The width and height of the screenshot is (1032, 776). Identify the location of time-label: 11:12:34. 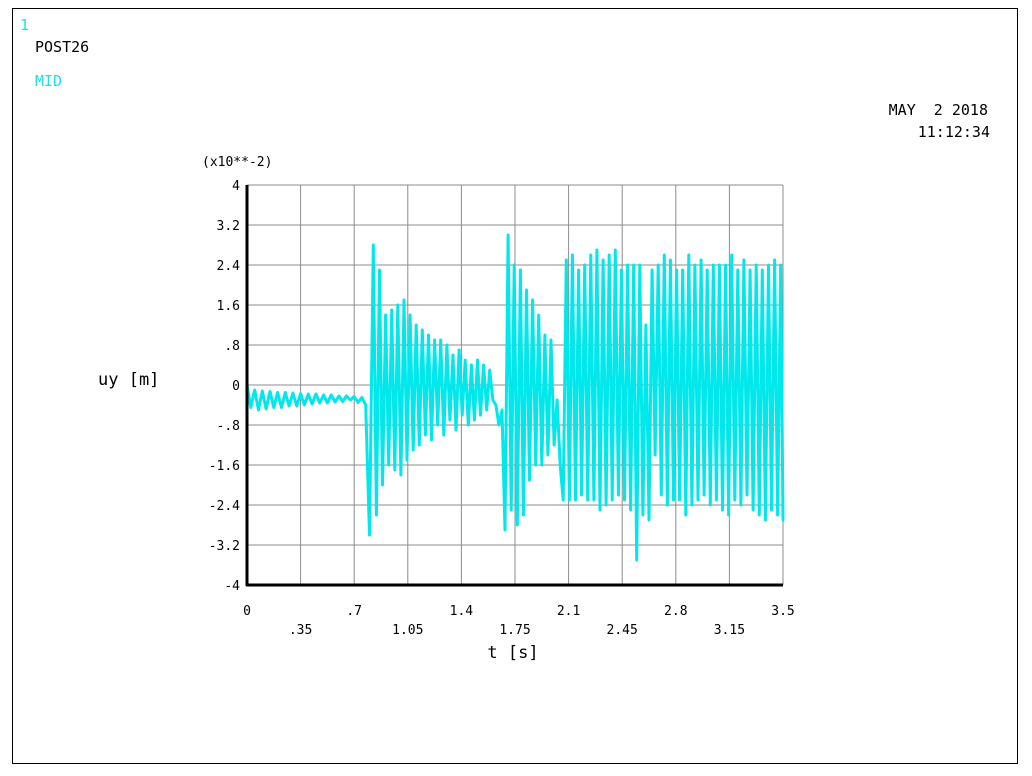
(953, 132).